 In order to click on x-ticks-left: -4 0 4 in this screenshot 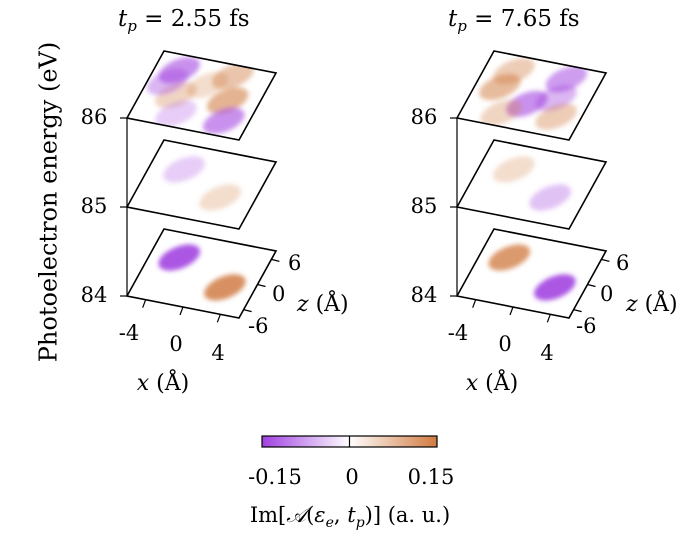, I will do `click(172, 343)`.